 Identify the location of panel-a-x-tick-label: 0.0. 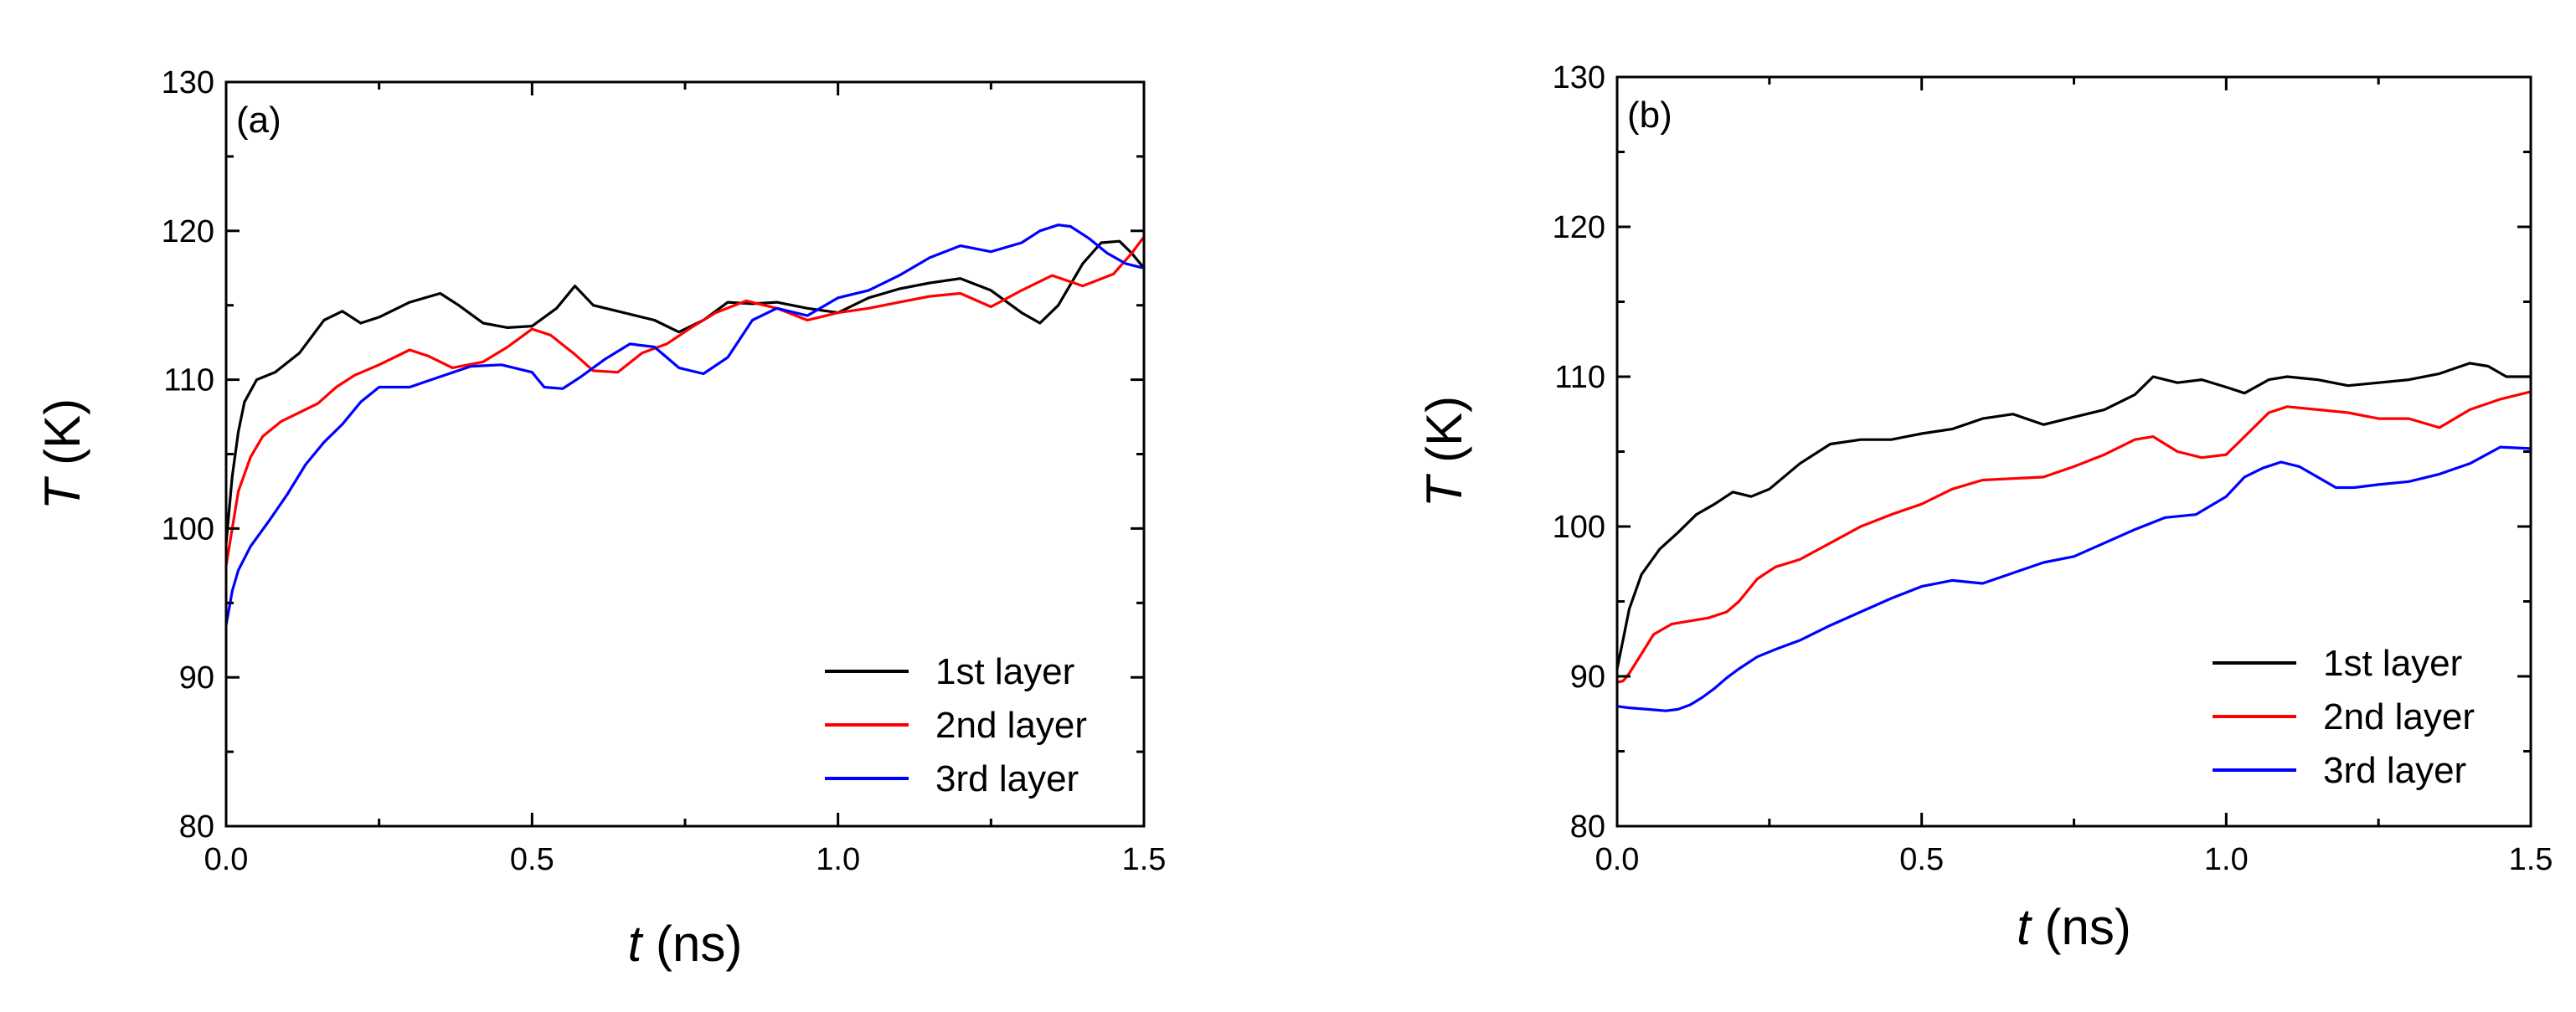
(226, 860).